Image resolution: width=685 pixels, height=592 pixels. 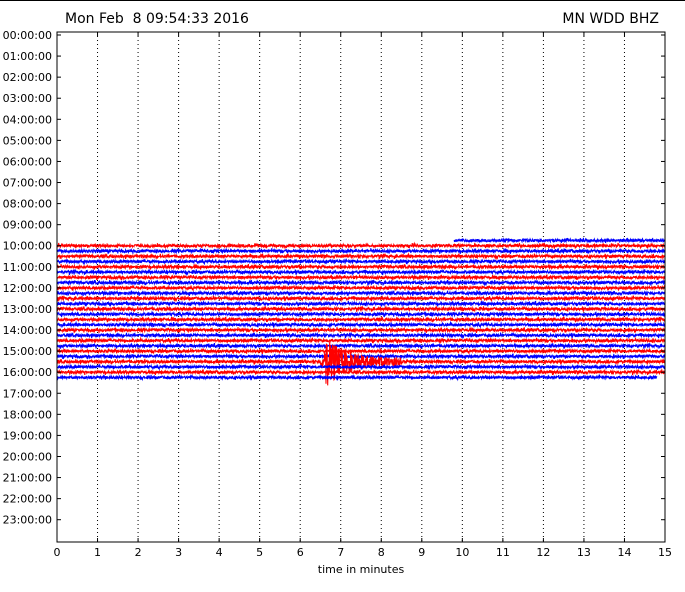 What do you see at coordinates (624, 552) in the screenshot?
I see `x-tick-label: 14` at bounding box center [624, 552].